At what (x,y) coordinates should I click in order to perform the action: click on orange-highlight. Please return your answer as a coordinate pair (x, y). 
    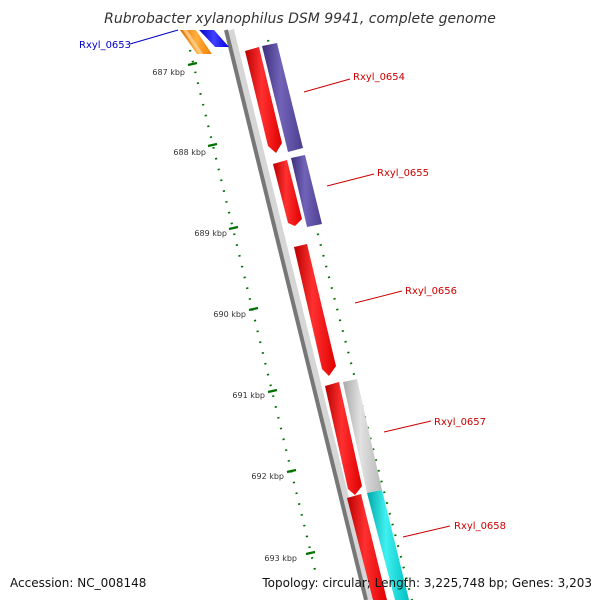
    Looking at the image, I should click on (193, 42).